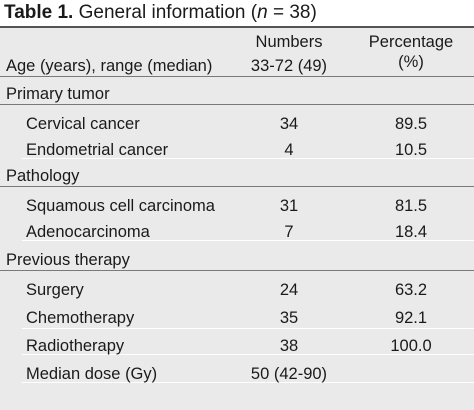 Image resolution: width=474 pixels, height=410 pixels. What do you see at coordinates (120, 206) in the screenshot?
I see `row-label: Squamous cell carcinoma` at bounding box center [120, 206].